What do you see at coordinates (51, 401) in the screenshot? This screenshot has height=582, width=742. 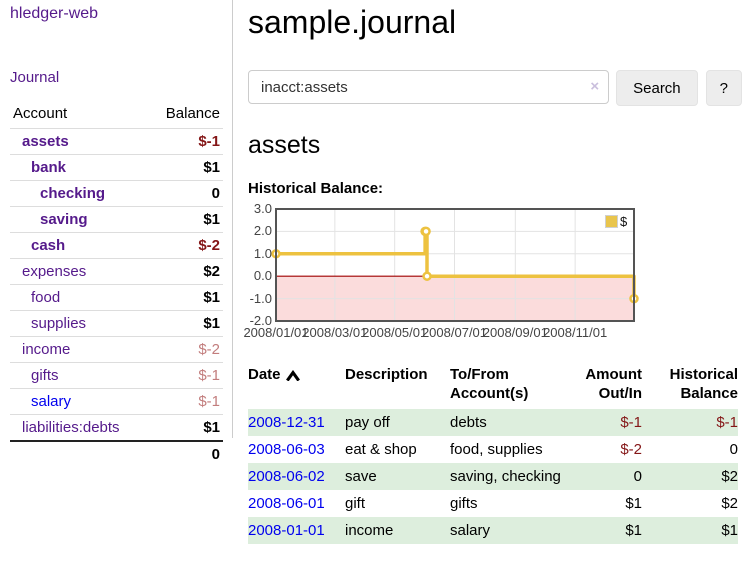 I see `account-link: salary` at bounding box center [51, 401].